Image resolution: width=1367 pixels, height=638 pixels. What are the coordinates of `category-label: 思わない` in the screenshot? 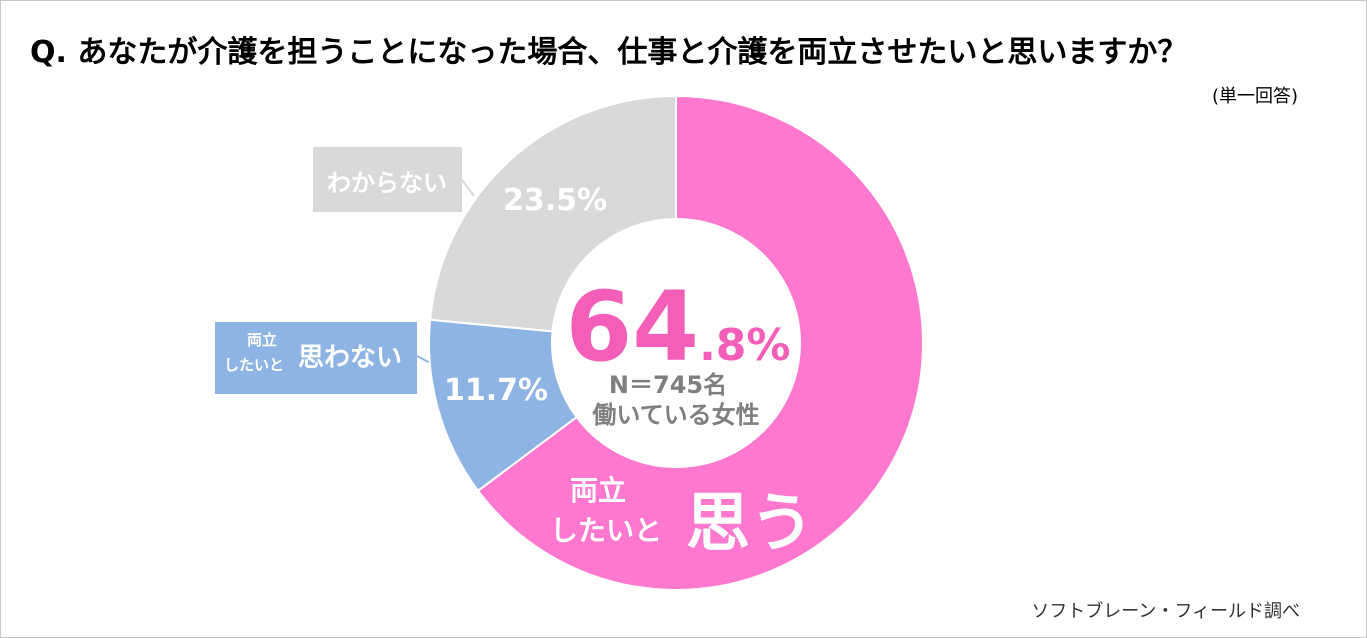 It's located at (350, 358).